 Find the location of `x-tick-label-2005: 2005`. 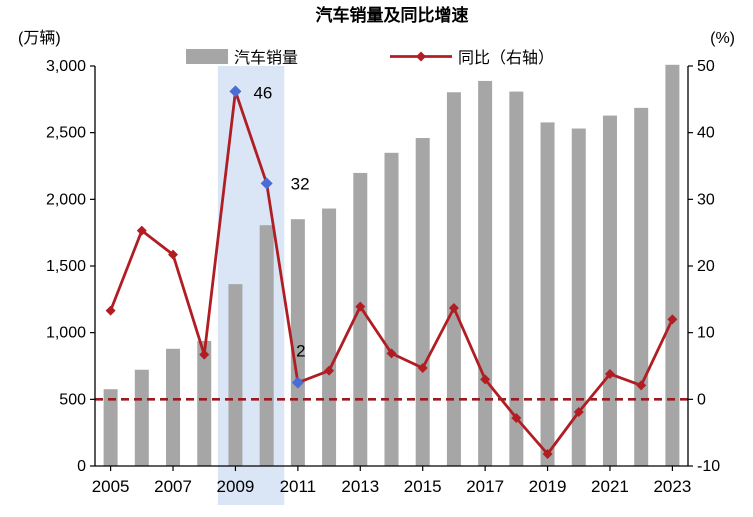

x-tick-label-2005: 2005 is located at coordinates (111, 486).